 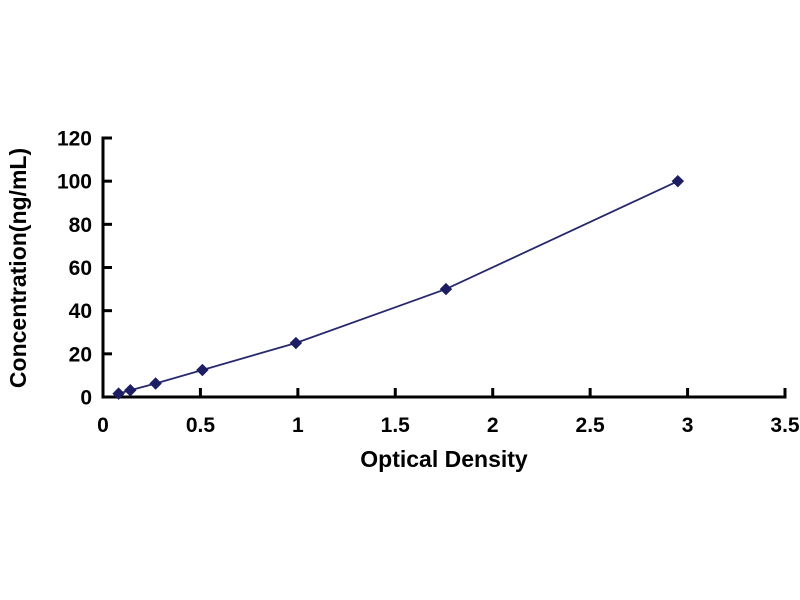 What do you see at coordinates (298, 425) in the screenshot?
I see `x-tick-label: 1` at bounding box center [298, 425].